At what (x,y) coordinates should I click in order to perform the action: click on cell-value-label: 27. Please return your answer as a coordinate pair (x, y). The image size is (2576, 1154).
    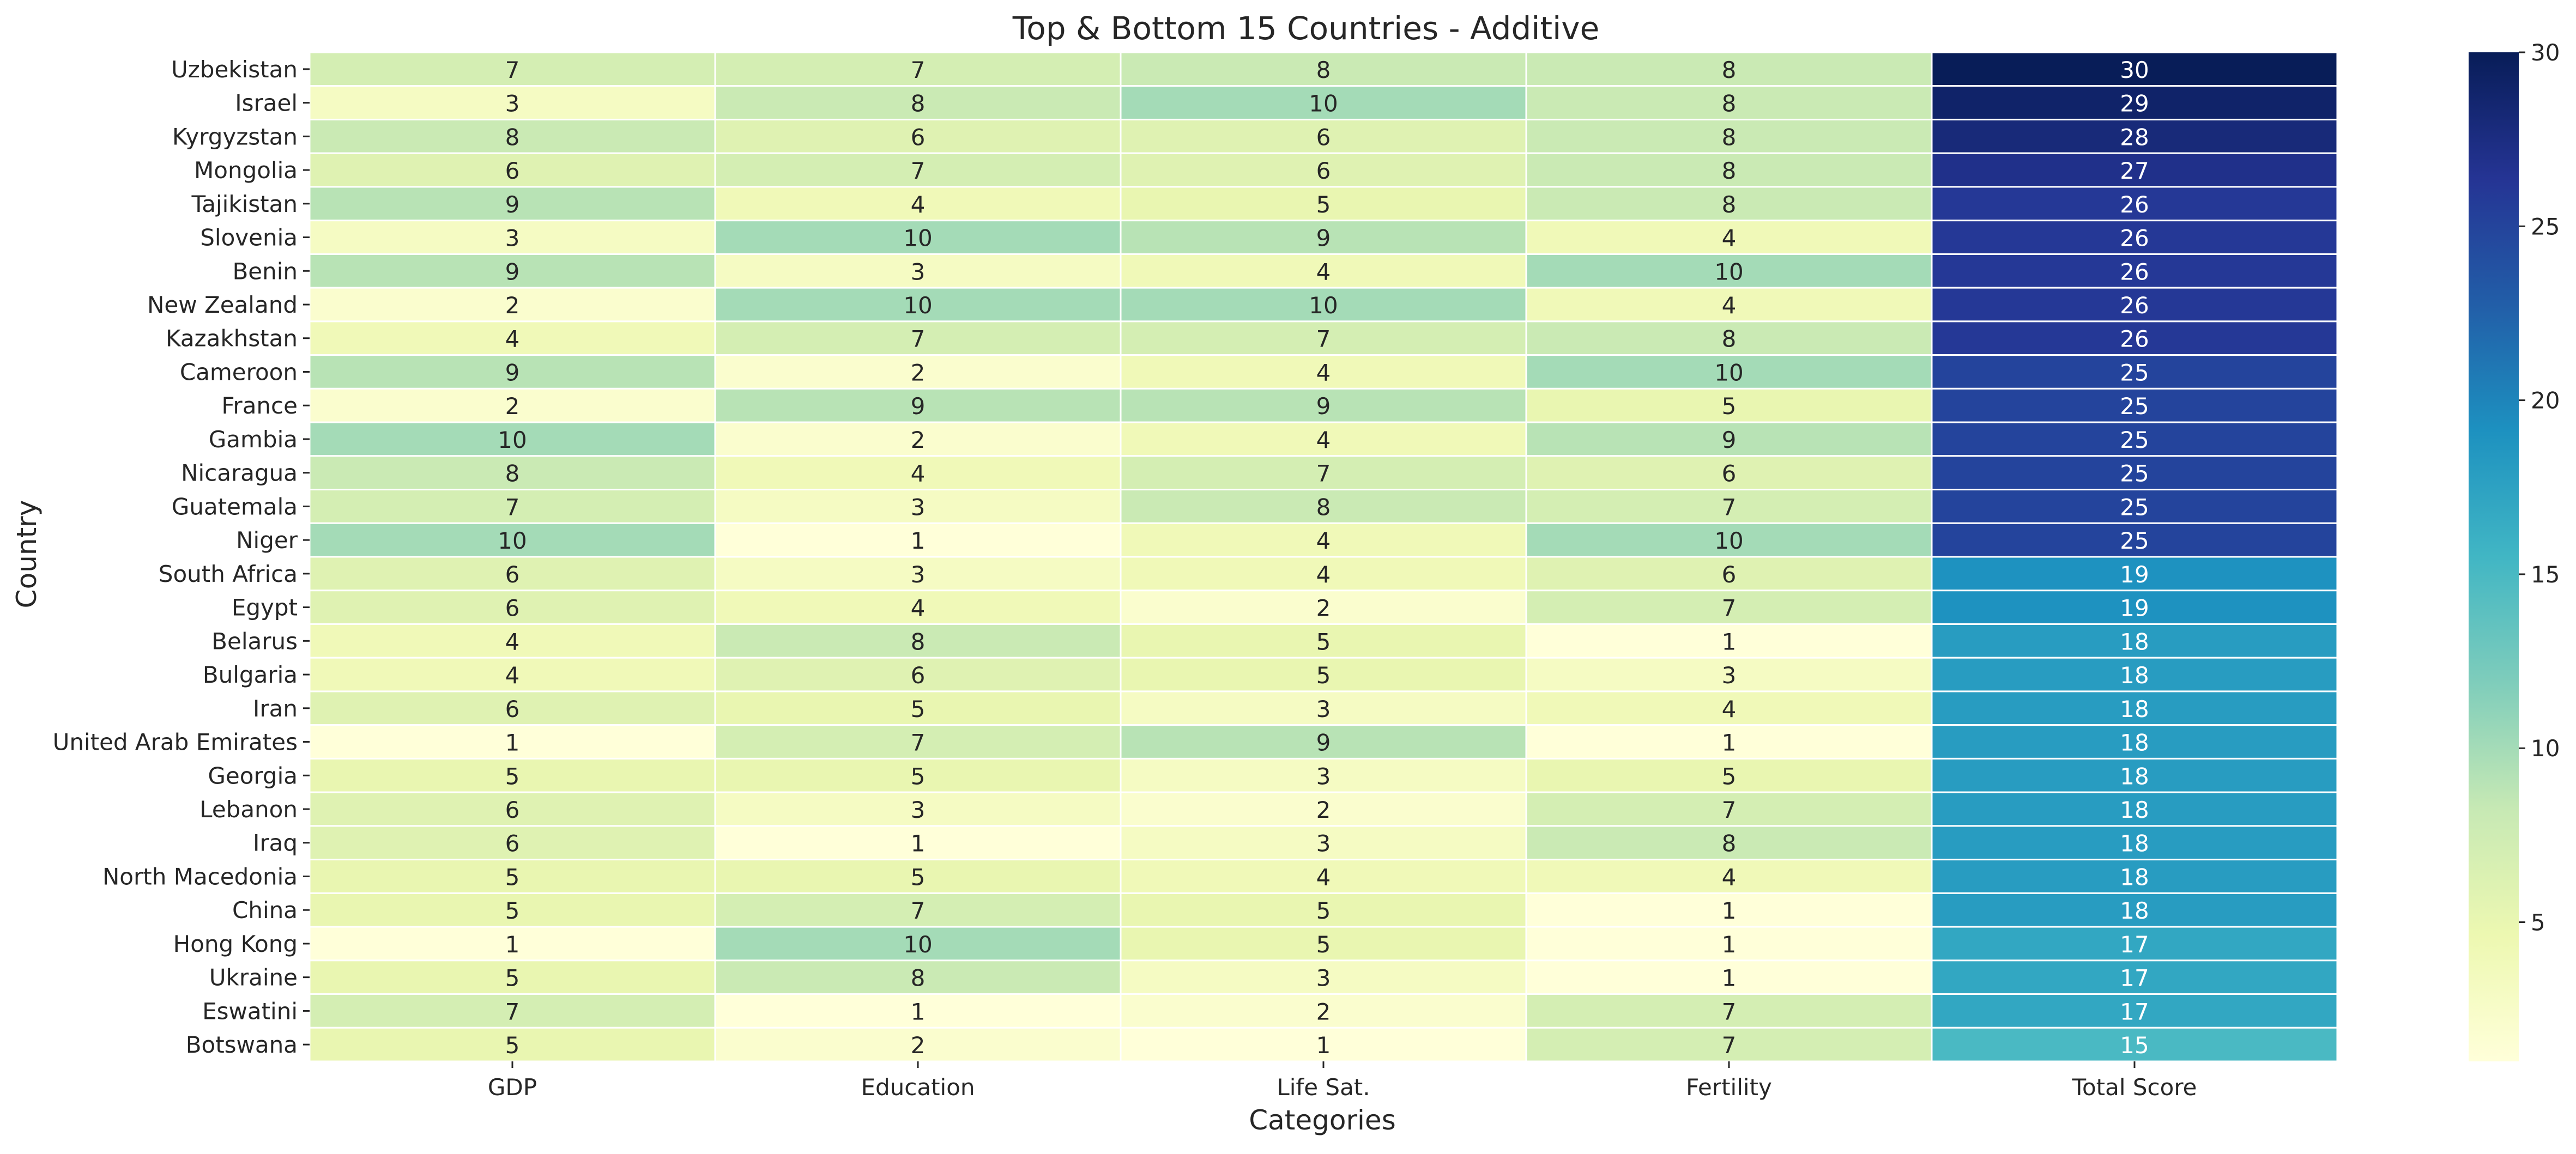
    Looking at the image, I should click on (2134, 170).